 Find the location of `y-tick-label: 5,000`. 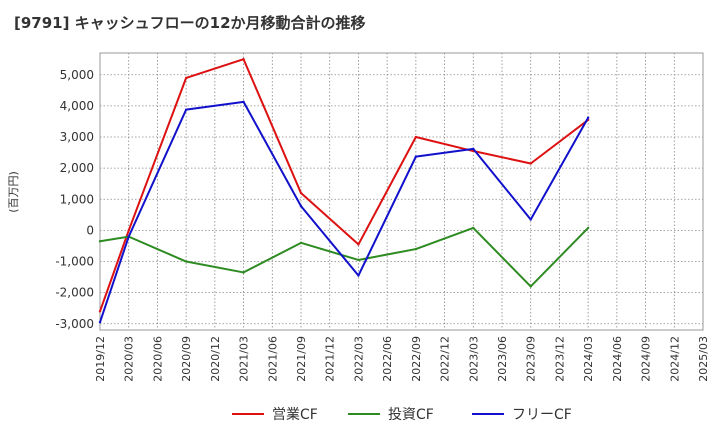

y-tick-label: 5,000 is located at coordinates (77, 75).